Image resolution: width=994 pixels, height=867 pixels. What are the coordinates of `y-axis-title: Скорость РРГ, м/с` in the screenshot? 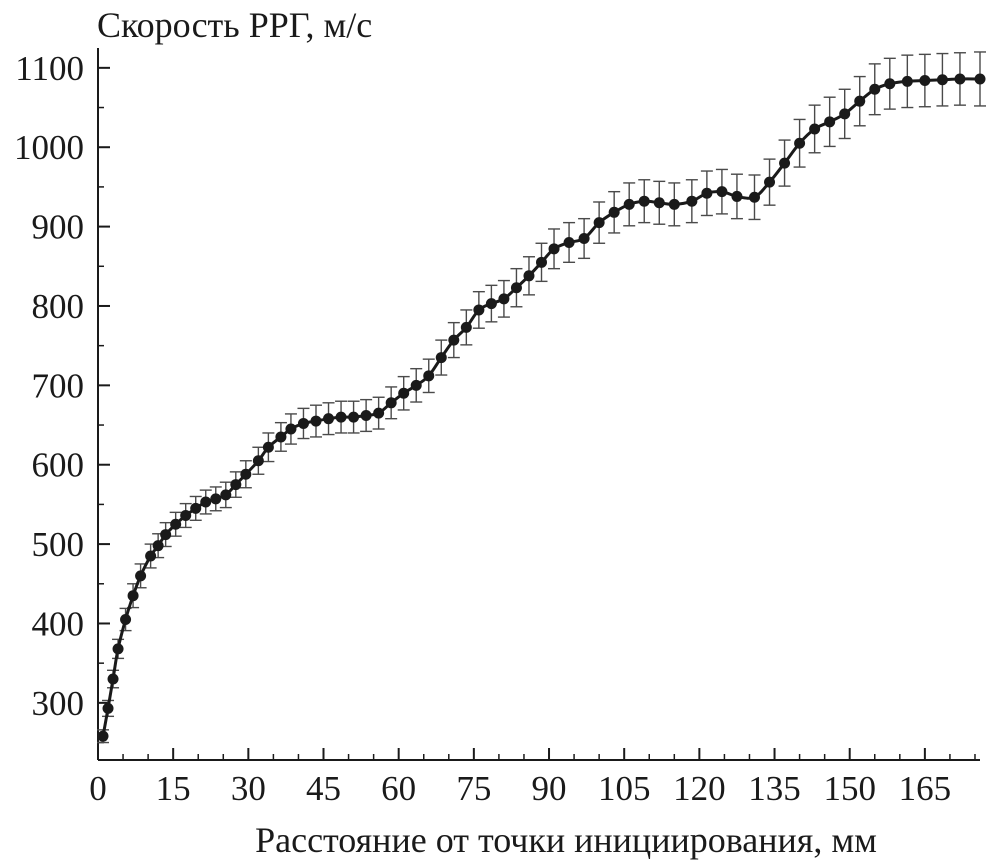 It's located at (234, 25).